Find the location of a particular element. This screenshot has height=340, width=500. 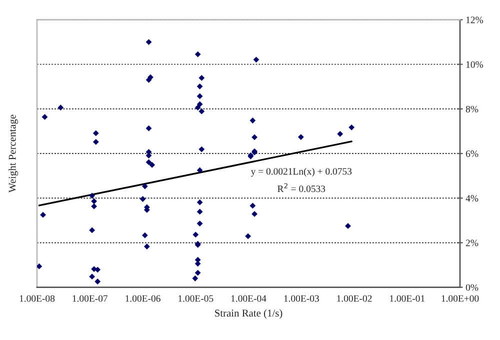

y-axis-title: Weight Percentage is located at coordinates (13, 153).